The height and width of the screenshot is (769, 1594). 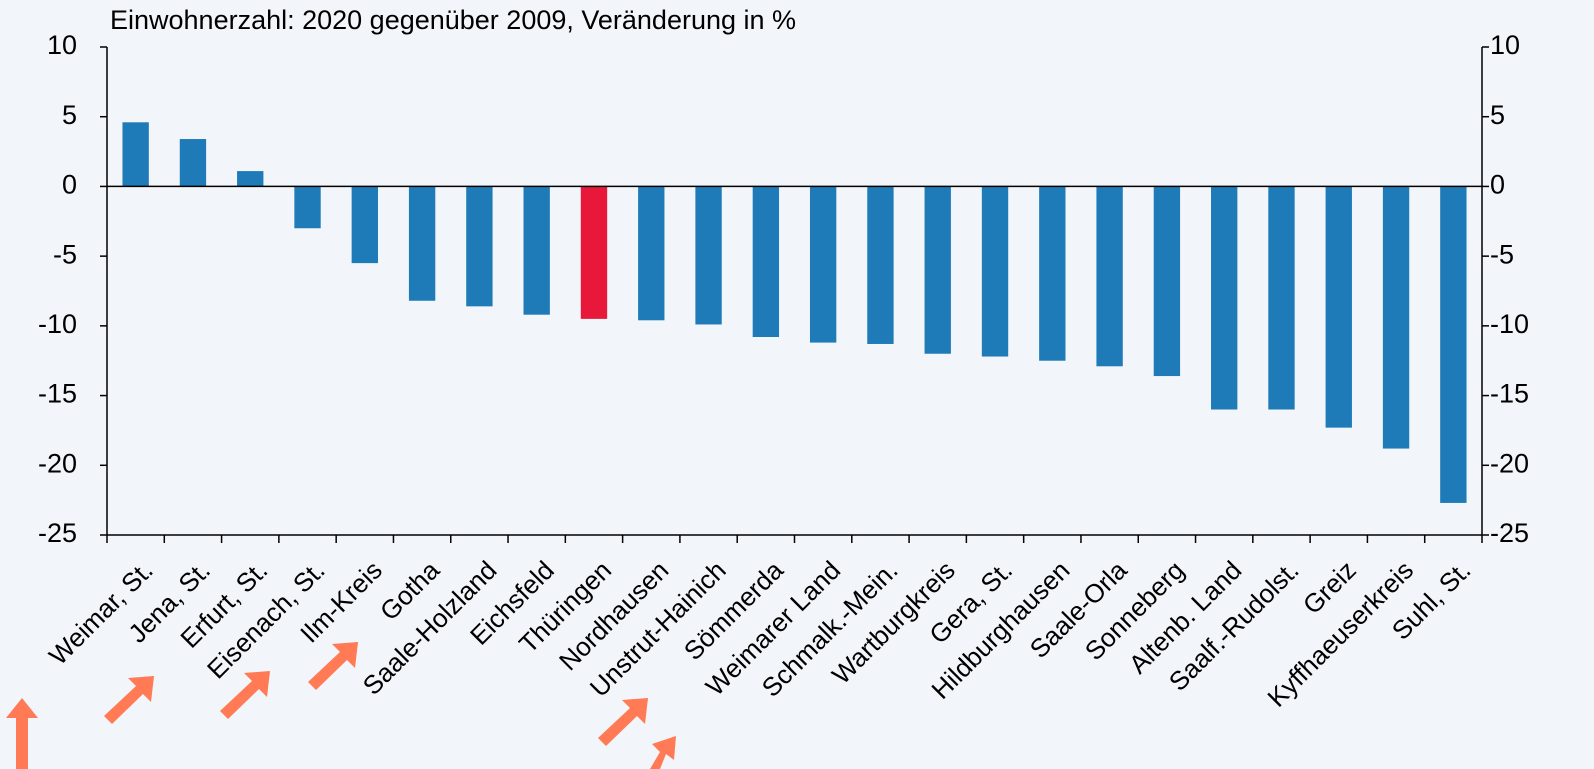 What do you see at coordinates (57, 394) in the screenshot?
I see `y-tick-label: -15` at bounding box center [57, 394].